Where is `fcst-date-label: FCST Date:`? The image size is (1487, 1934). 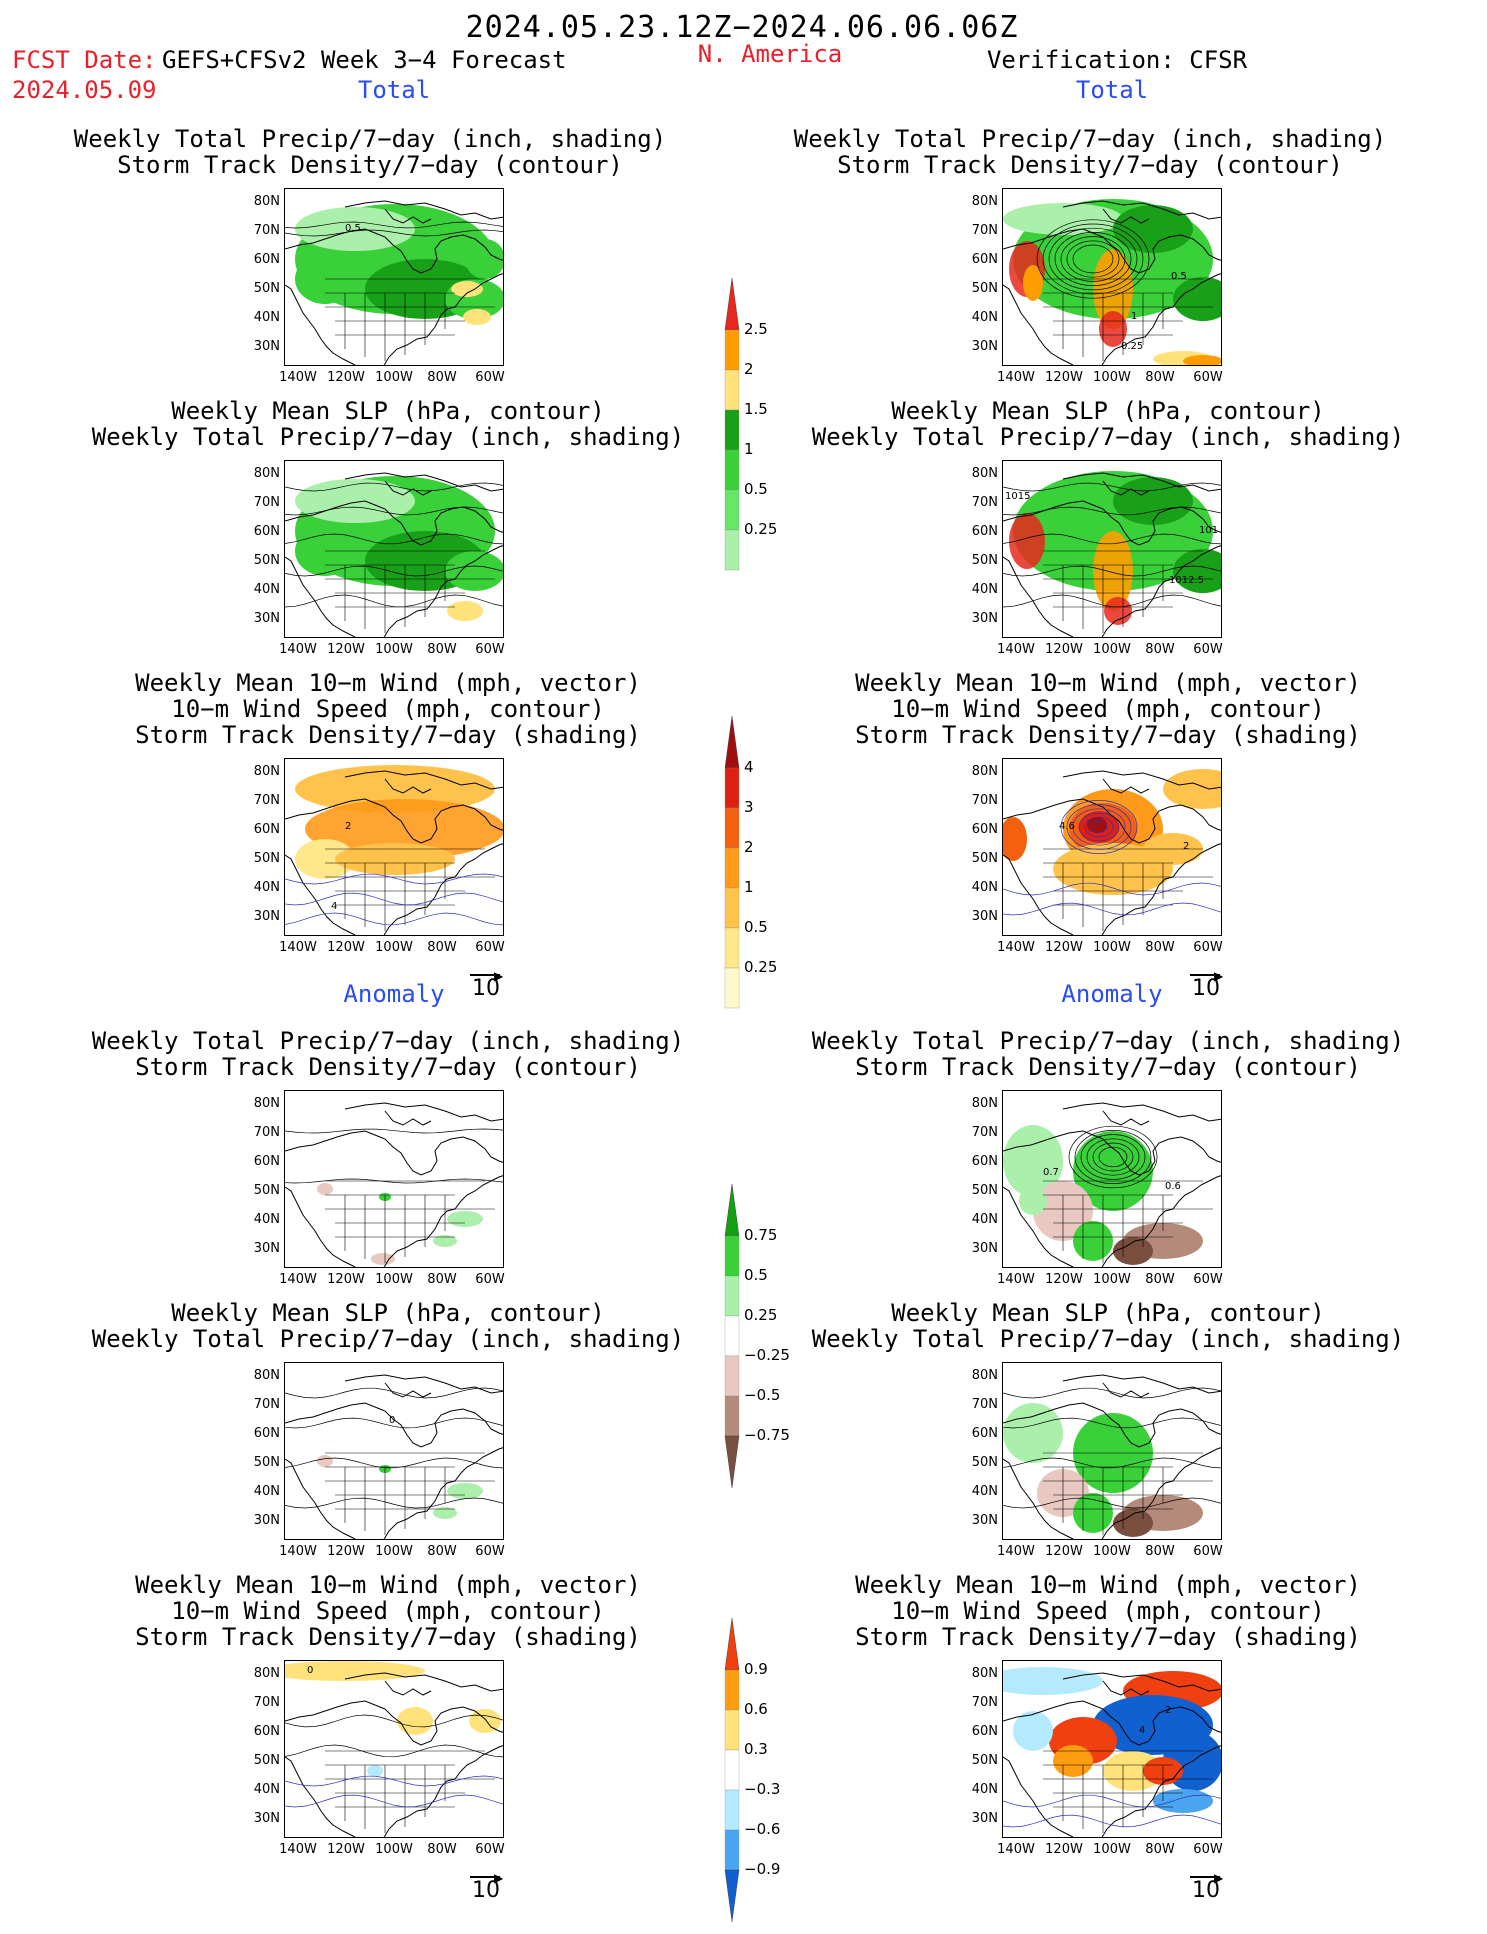
fcst-date-label: FCST Date: is located at coordinates (84, 60).